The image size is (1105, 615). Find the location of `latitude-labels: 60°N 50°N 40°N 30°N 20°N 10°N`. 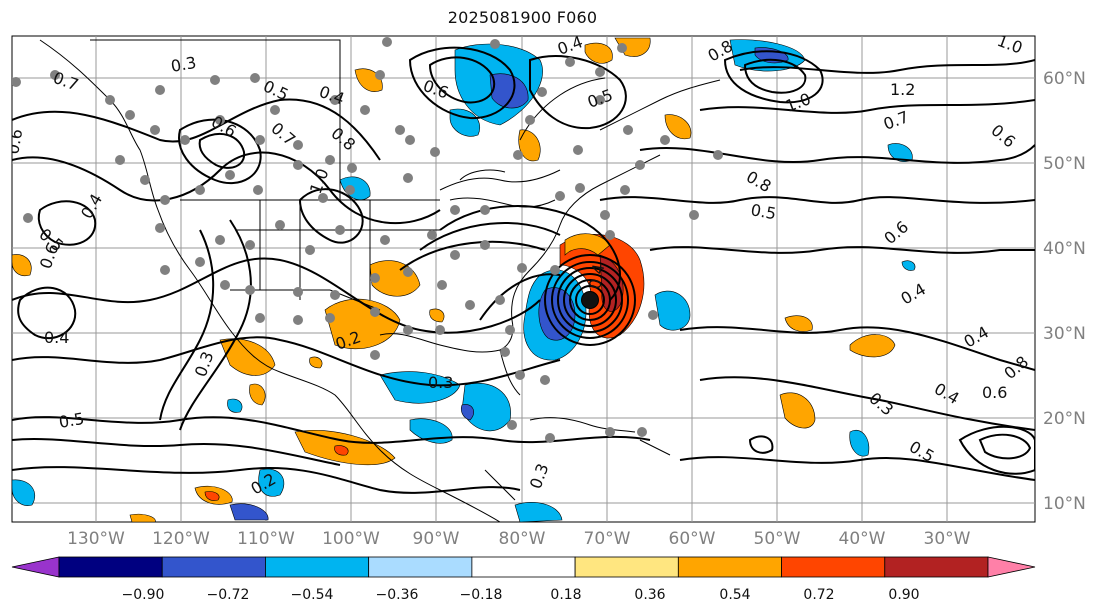

latitude-labels: 60°N 50°N 40°N 30°N 20°N 10°N is located at coordinates (1064, 291).